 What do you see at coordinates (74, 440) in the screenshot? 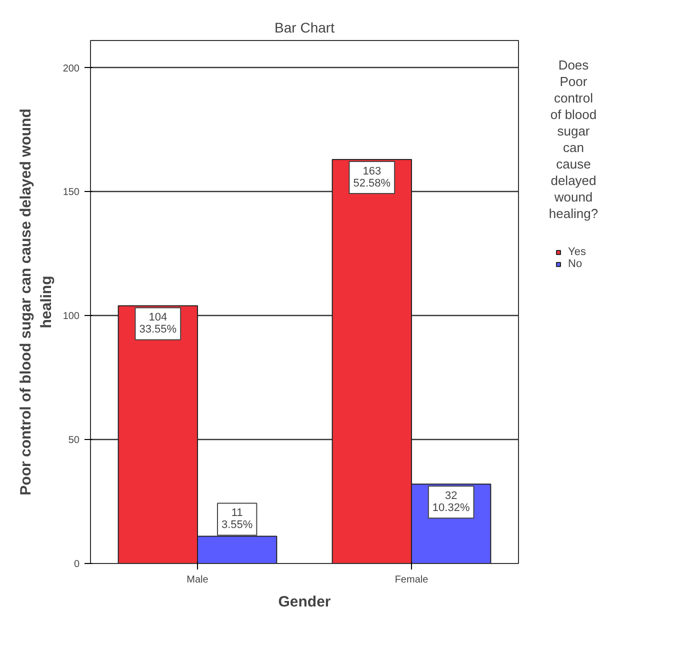
I see `y-tick-label: 50` at bounding box center [74, 440].